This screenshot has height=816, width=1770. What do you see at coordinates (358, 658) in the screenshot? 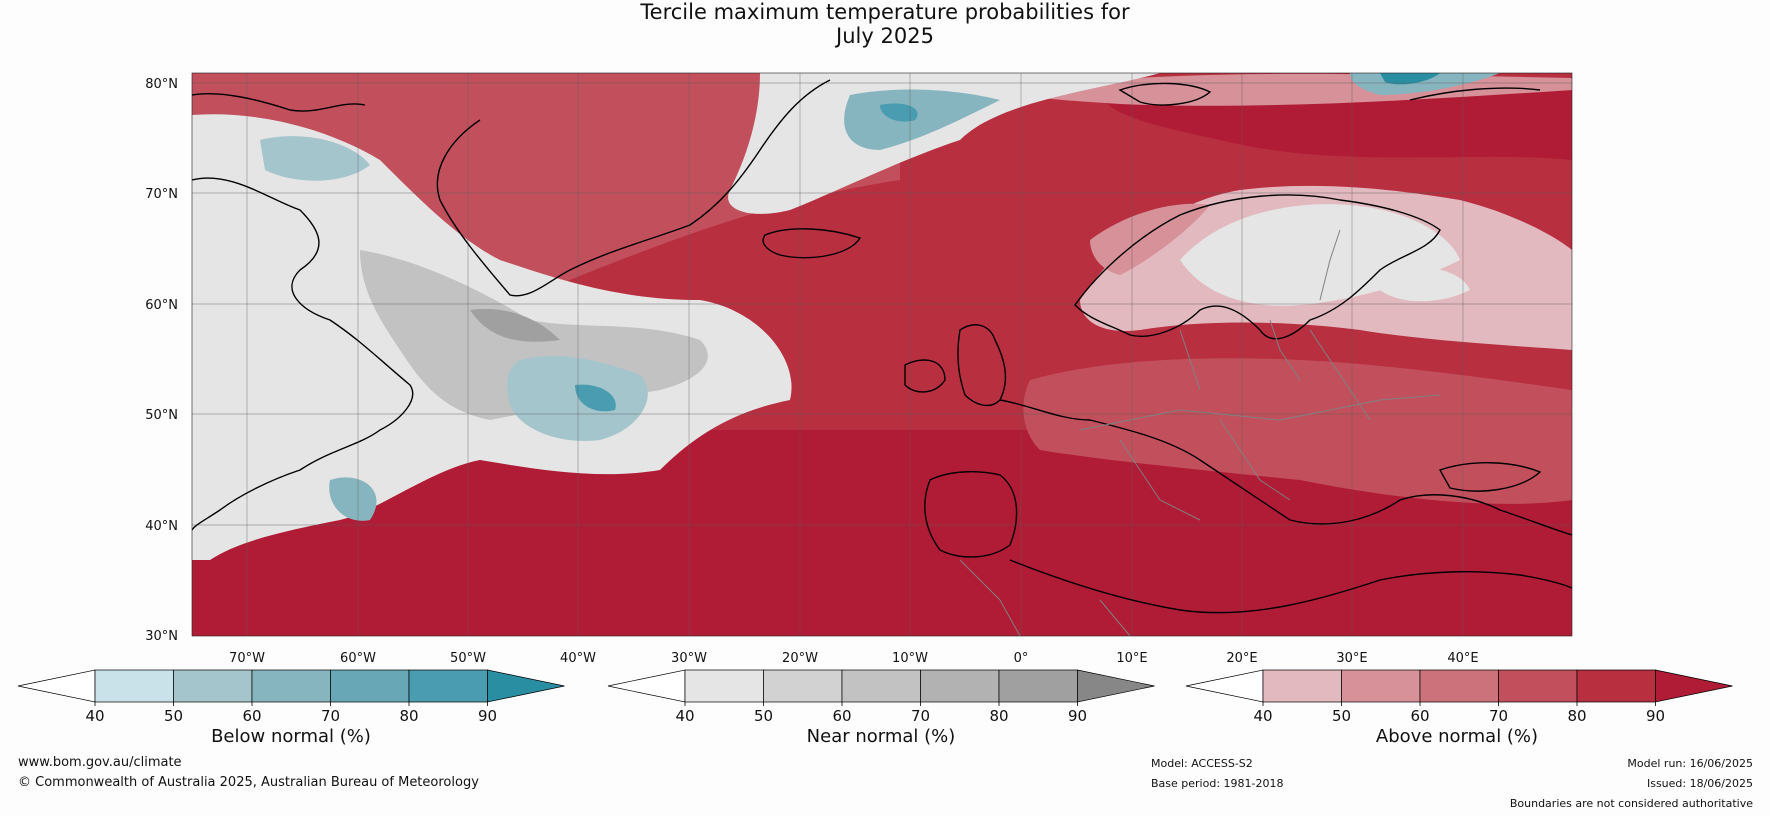
I see `lon-label: 60°W` at bounding box center [358, 658].